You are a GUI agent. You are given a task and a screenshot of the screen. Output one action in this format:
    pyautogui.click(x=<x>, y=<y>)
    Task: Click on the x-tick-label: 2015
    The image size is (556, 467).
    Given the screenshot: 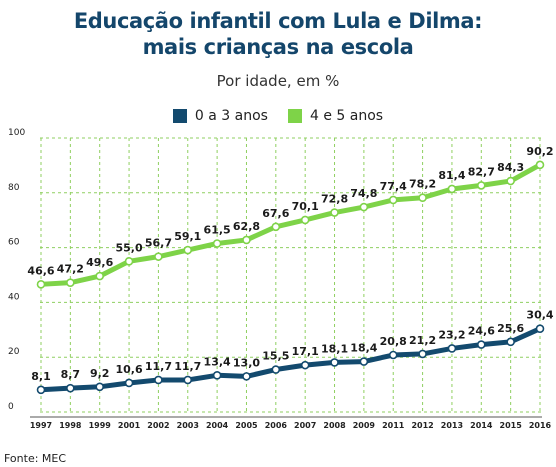 What is the action you would take?
    pyautogui.click(x=511, y=425)
    